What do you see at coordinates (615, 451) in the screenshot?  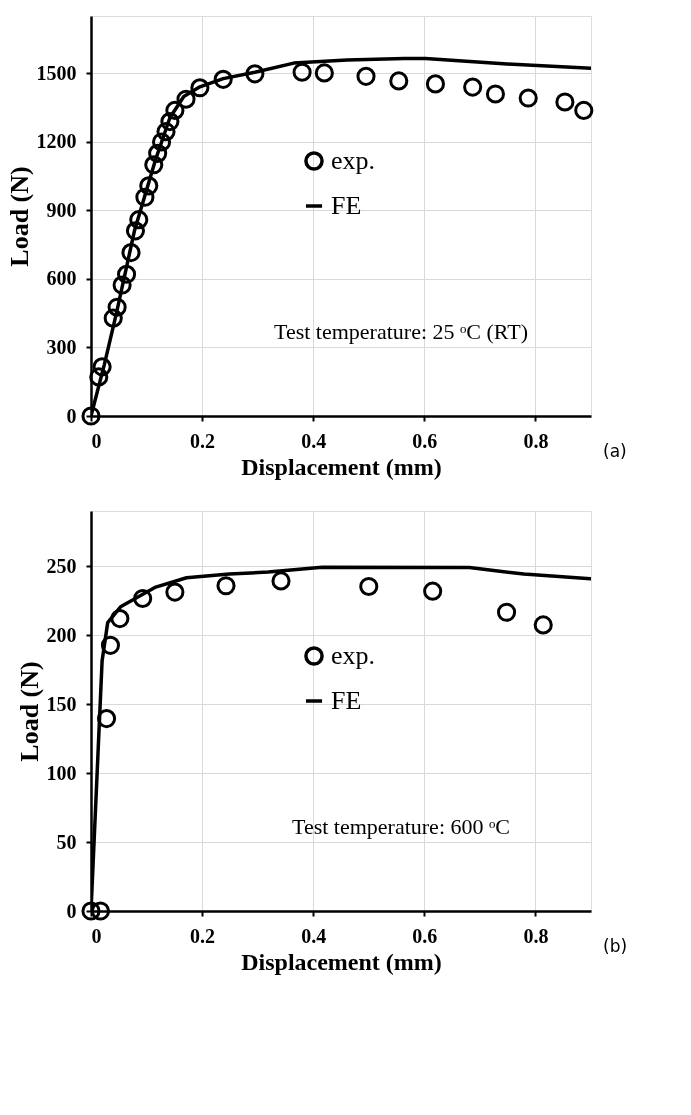 I see `text: (a)` at bounding box center [615, 451].